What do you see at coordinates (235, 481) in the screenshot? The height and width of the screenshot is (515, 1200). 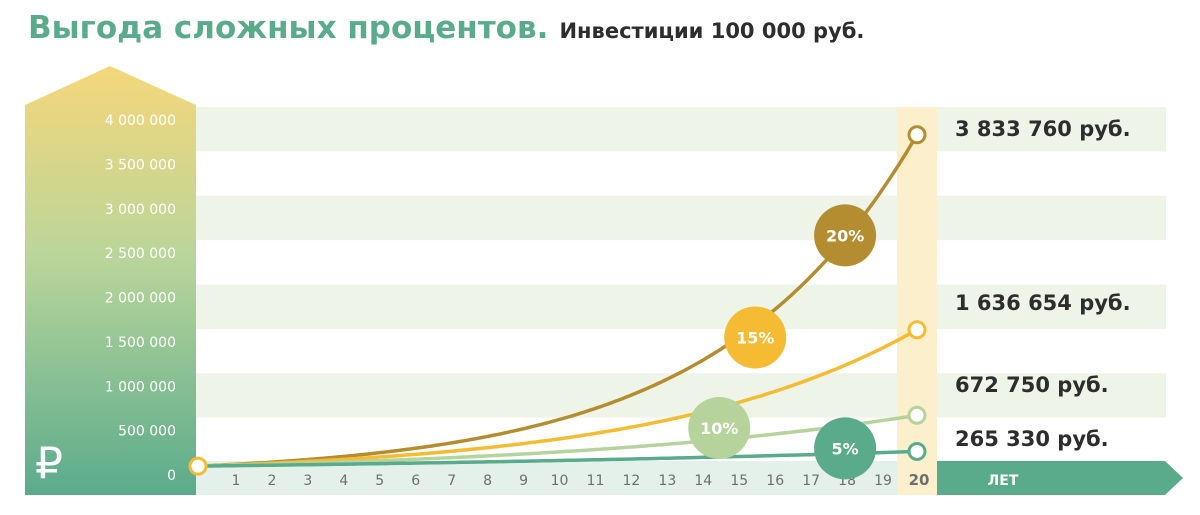 I see `x-tick-label: 1` at bounding box center [235, 481].